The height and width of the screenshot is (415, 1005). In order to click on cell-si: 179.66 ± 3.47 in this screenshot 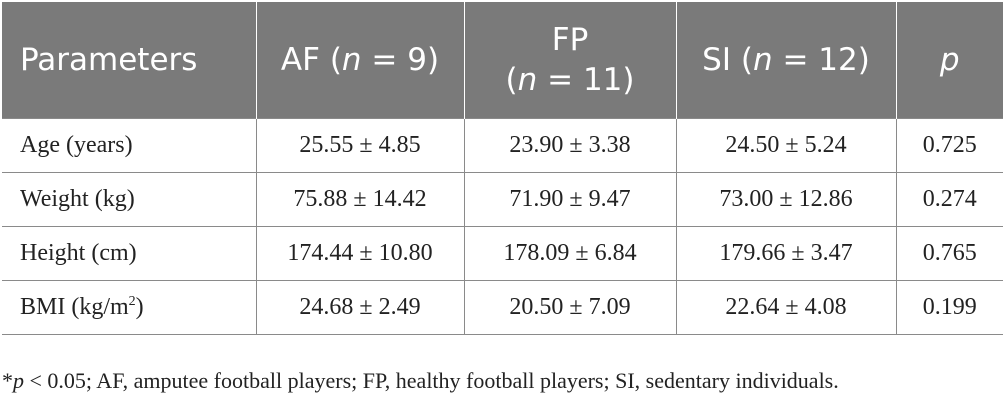, I will do `click(786, 253)`.